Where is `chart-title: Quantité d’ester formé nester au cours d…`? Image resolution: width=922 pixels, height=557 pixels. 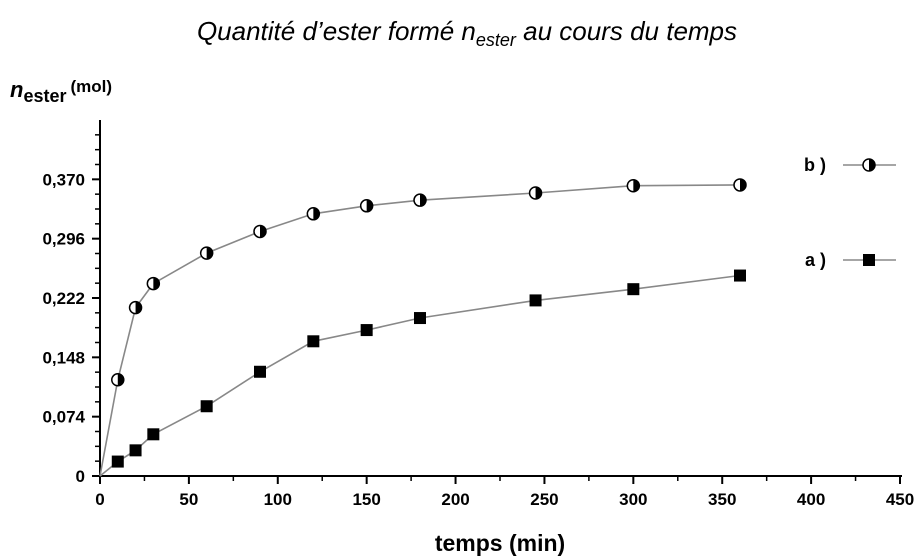 chart-title: Quantité d’ester formé nester au cours d… is located at coordinates (467, 33).